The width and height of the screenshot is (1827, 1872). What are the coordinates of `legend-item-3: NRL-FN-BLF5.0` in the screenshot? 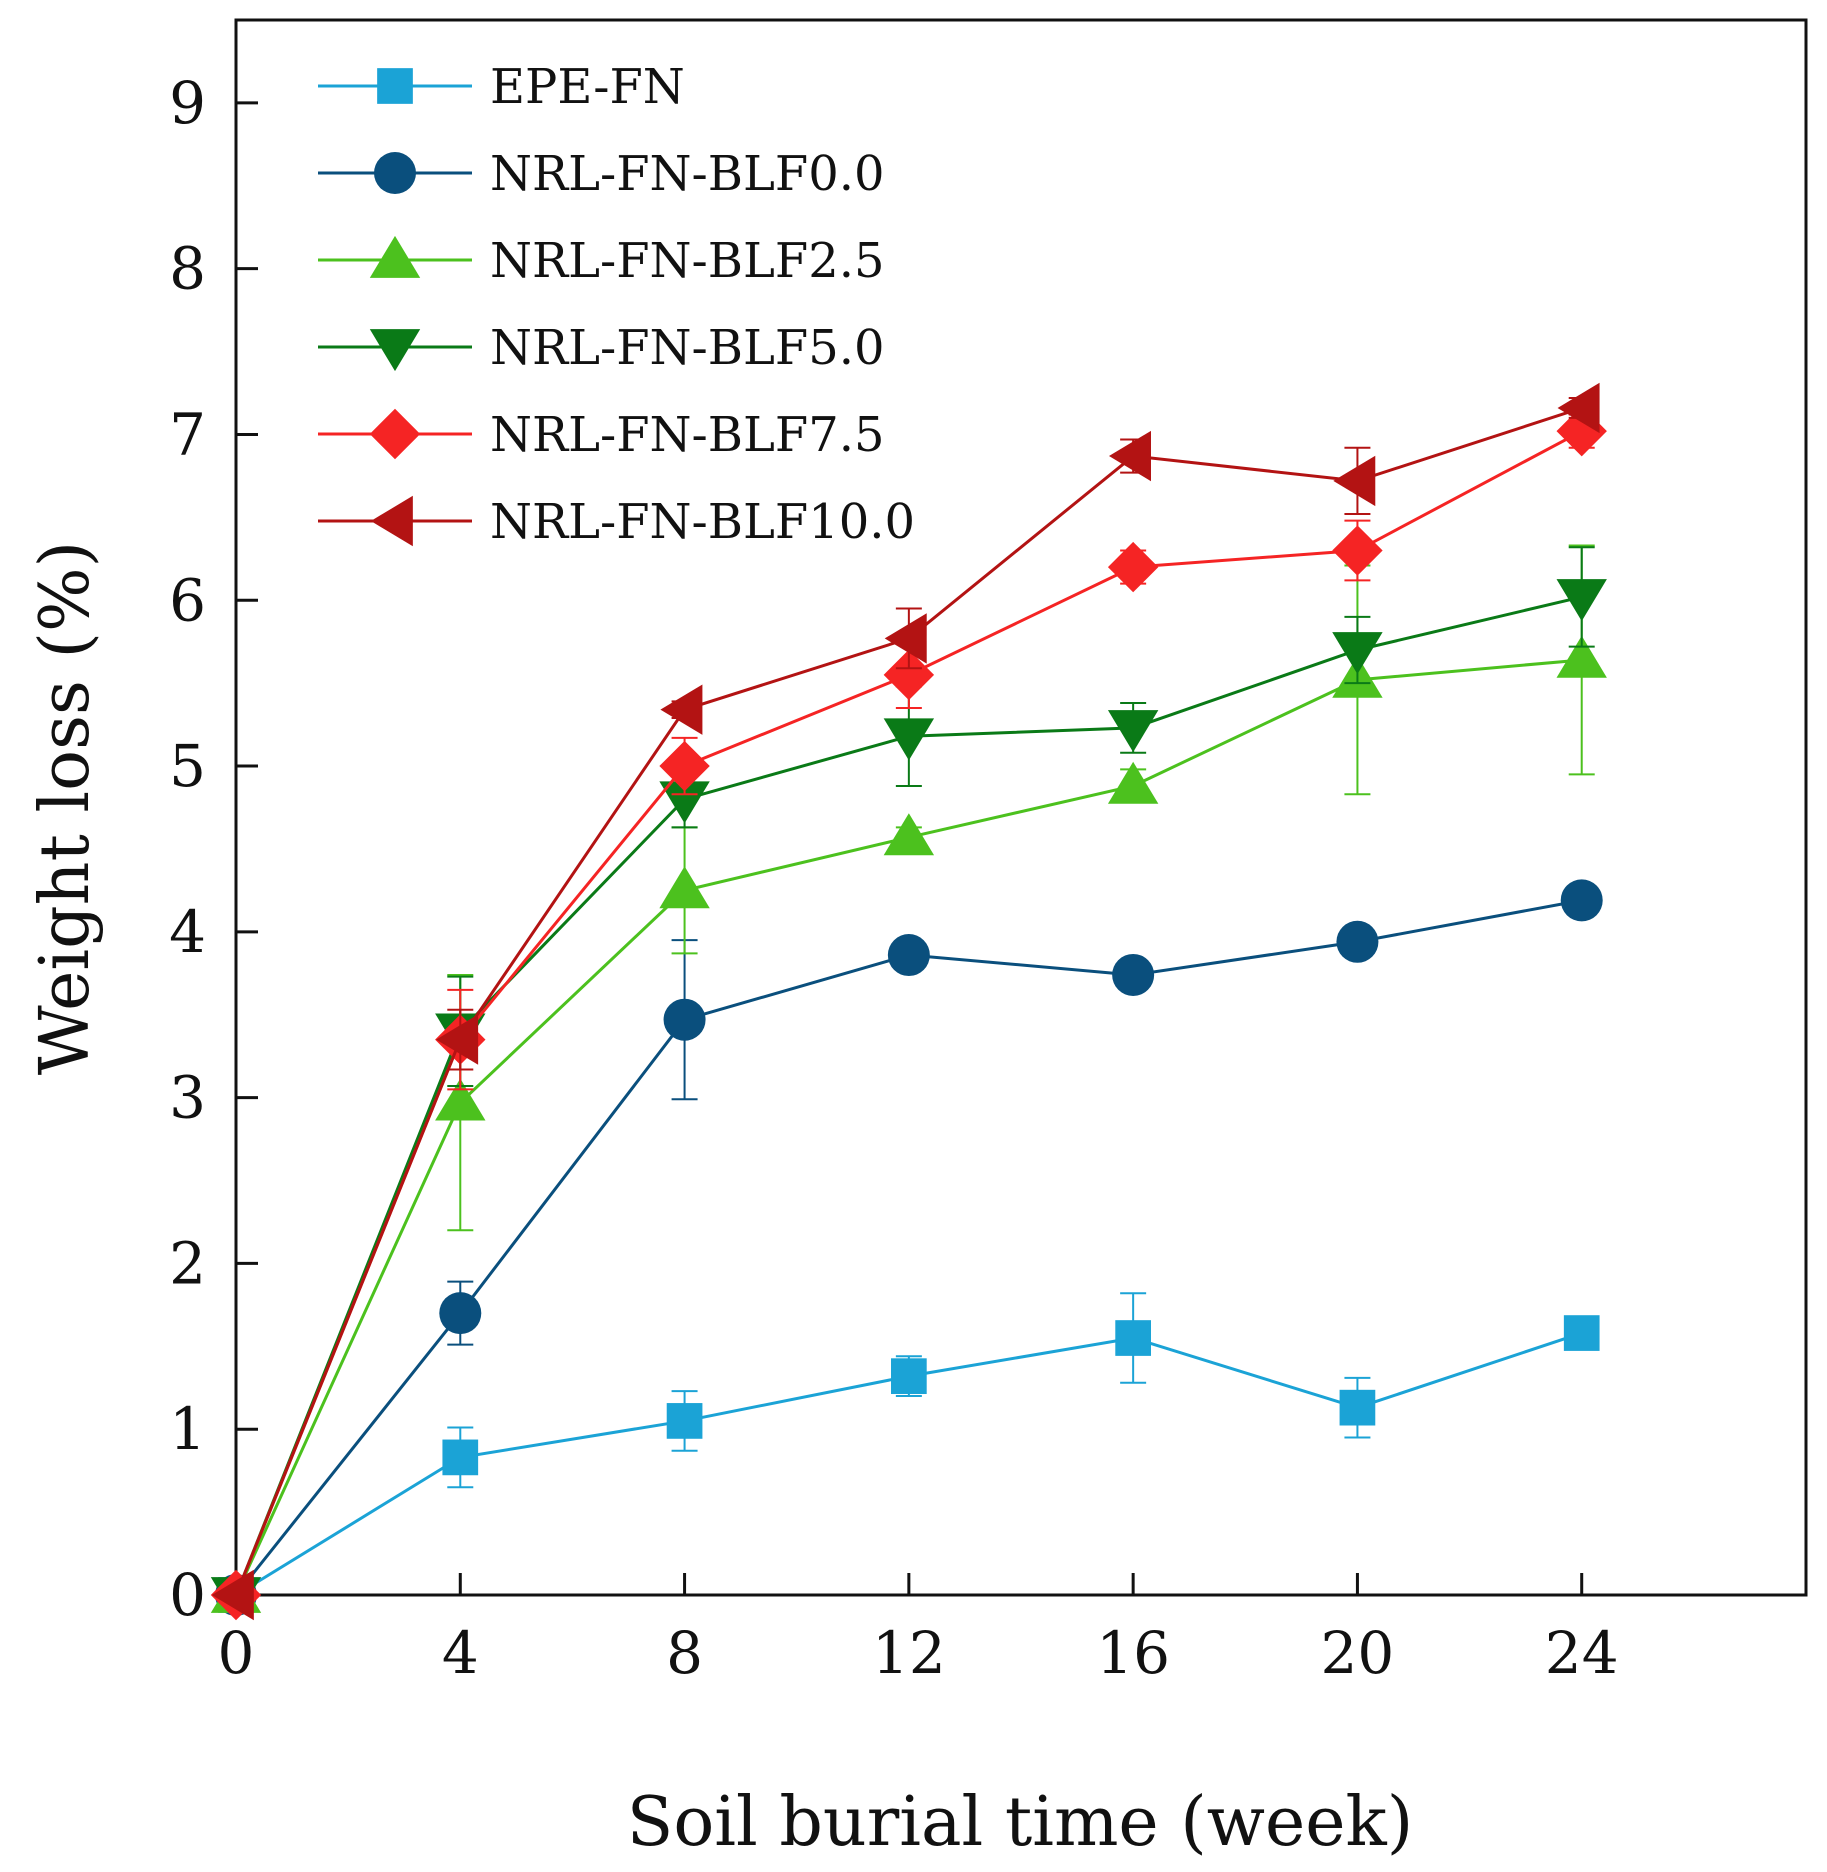 It's located at (601, 348).